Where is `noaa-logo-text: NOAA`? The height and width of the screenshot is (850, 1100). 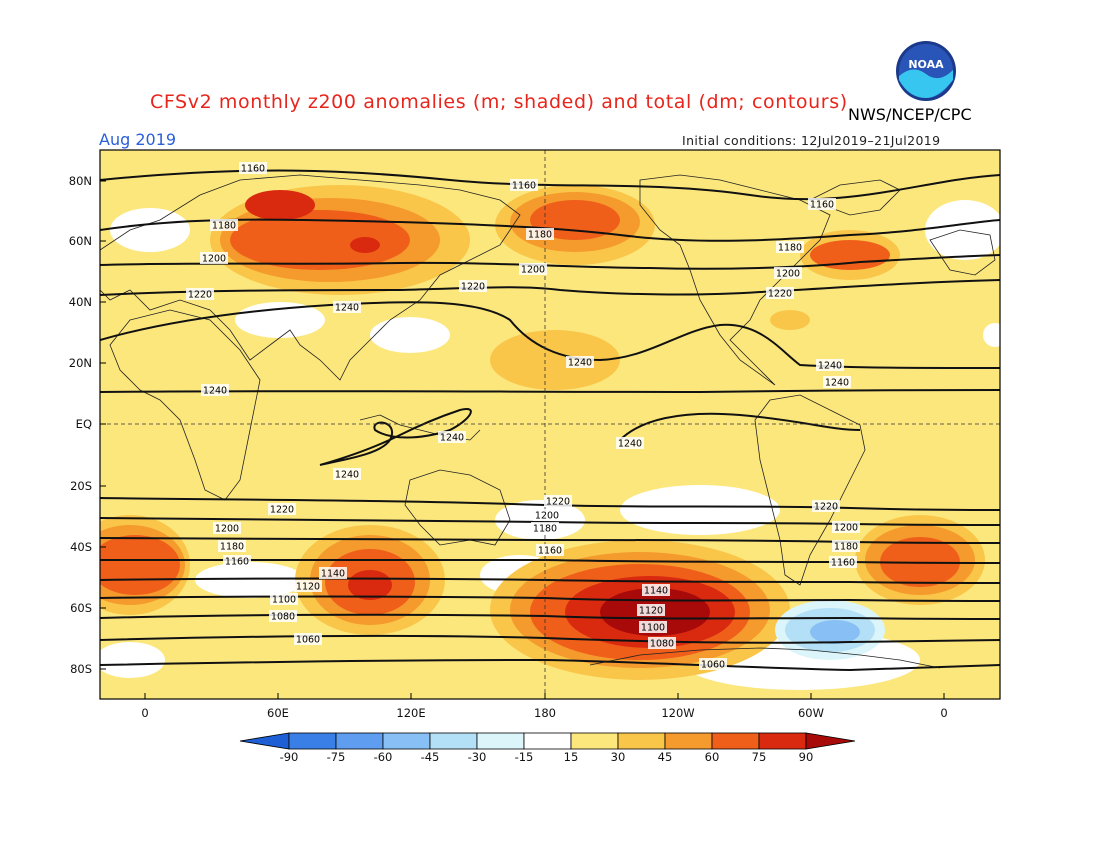
noaa-logo-text: NOAA is located at coordinates (926, 64).